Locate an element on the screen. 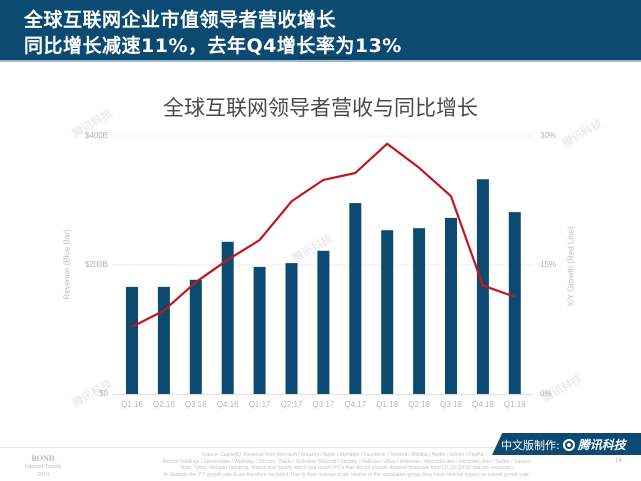 This screenshot has width=641, height=481. credit-brand: 腾讯科技 is located at coordinates (601, 445).